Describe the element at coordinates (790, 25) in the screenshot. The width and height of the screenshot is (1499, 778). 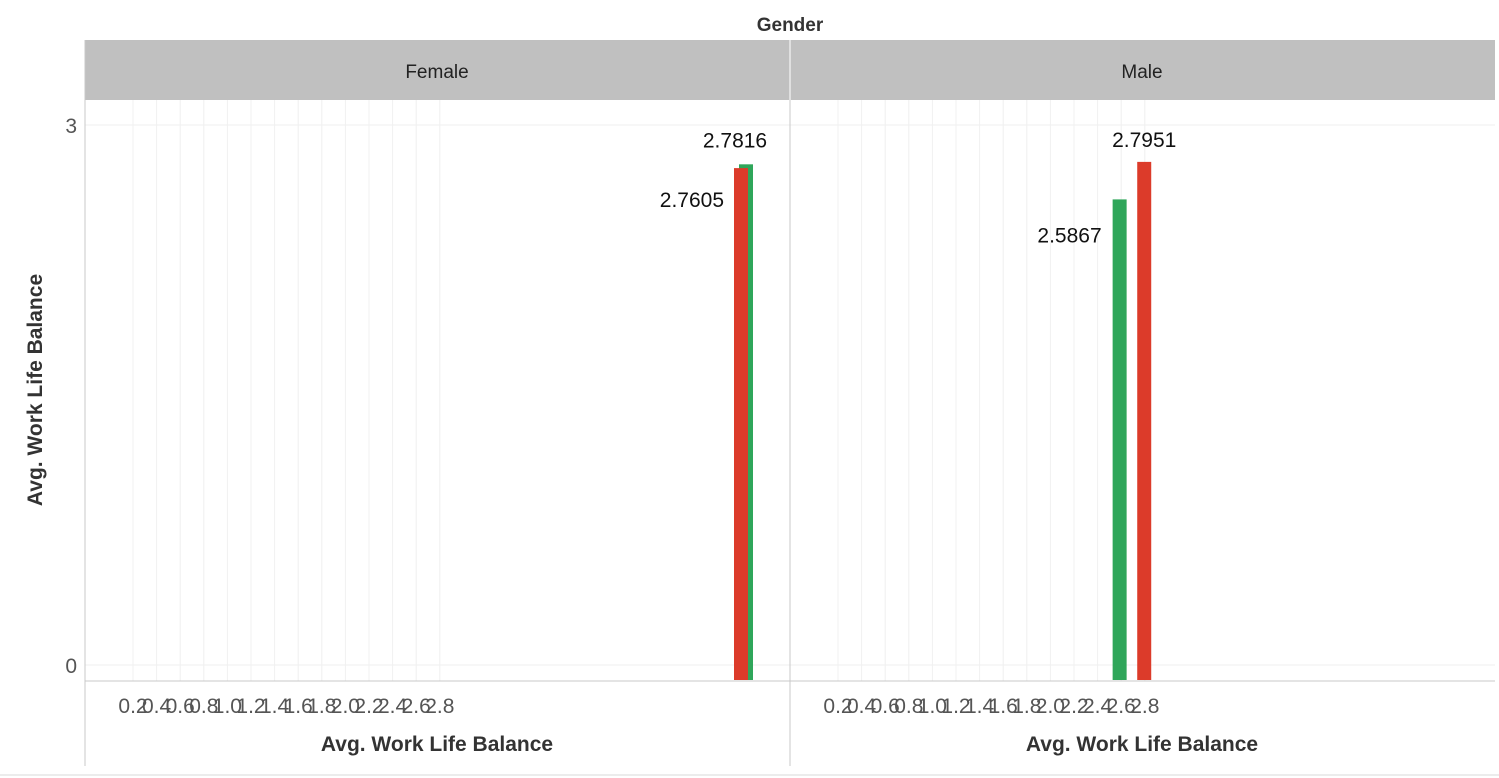
I see `column-header-title: Gender` at that location.